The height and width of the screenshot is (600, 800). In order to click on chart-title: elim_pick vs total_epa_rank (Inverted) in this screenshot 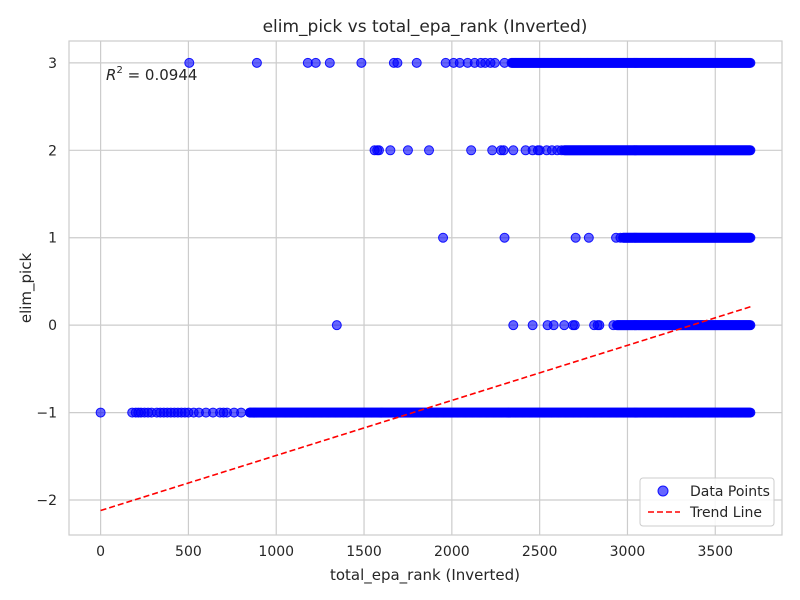, I will do `click(425, 27)`.